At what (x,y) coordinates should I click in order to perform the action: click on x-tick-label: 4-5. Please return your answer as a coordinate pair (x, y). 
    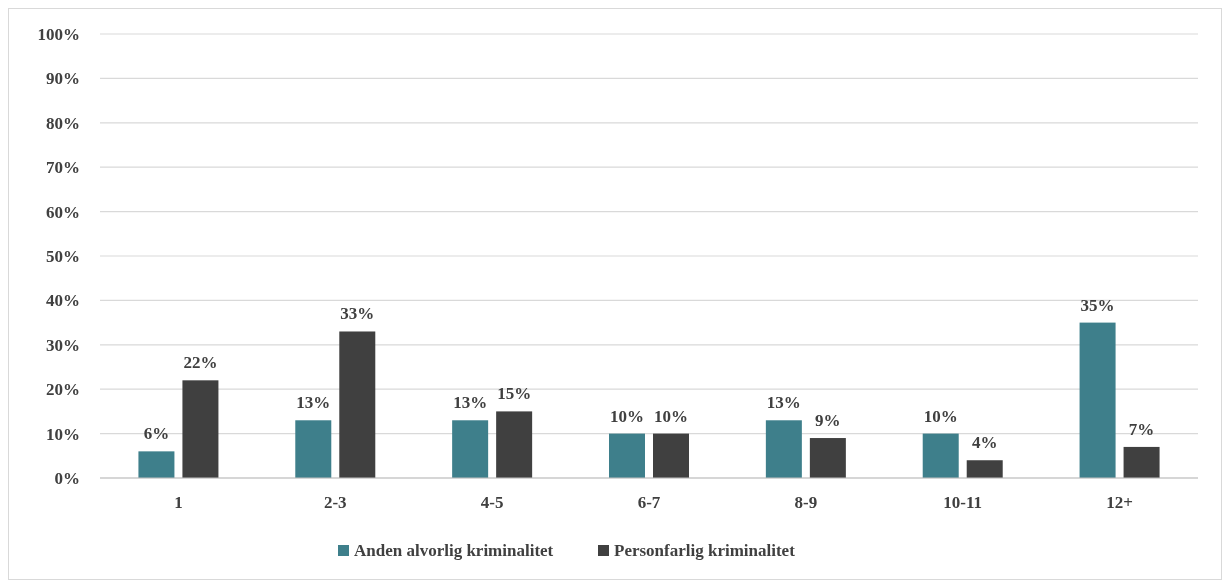
    Looking at the image, I should click on (492, 502).